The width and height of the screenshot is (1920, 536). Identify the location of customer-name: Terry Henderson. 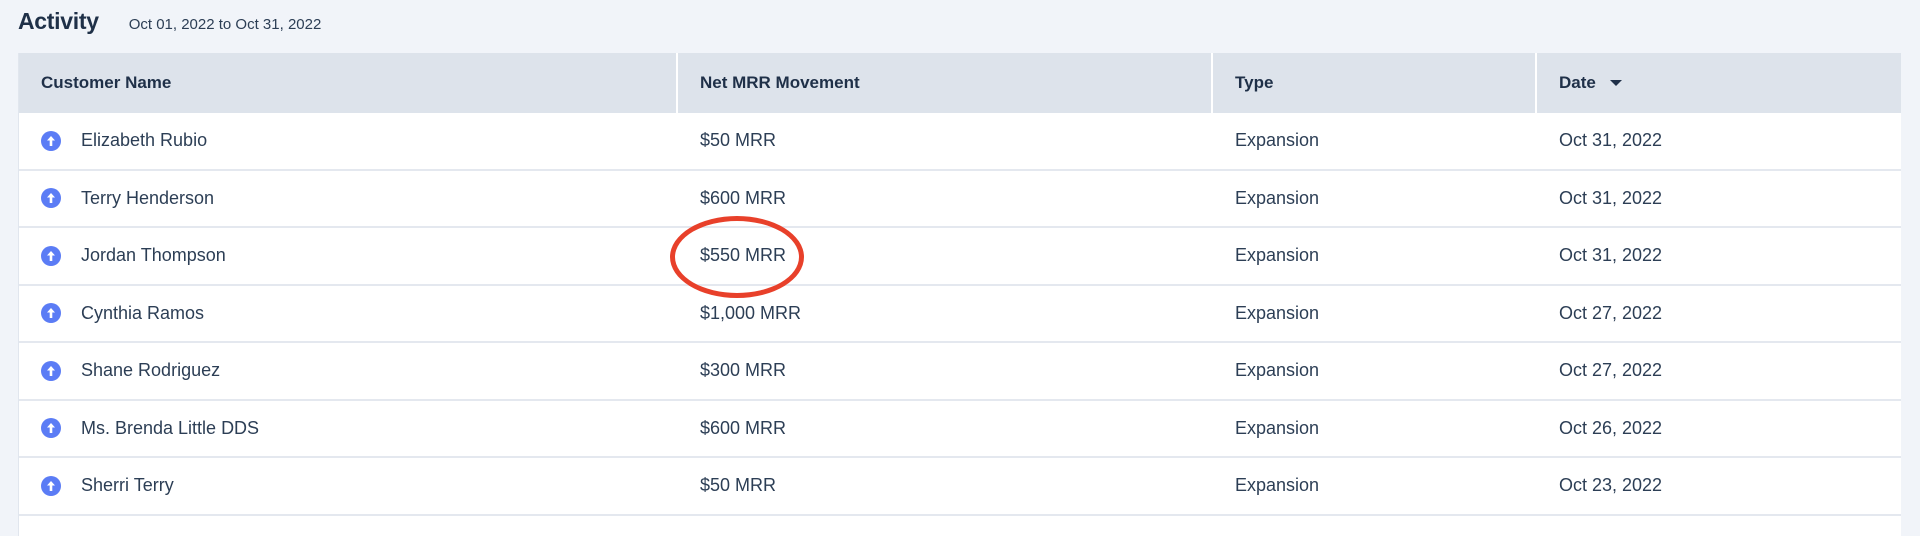
(148, 197).